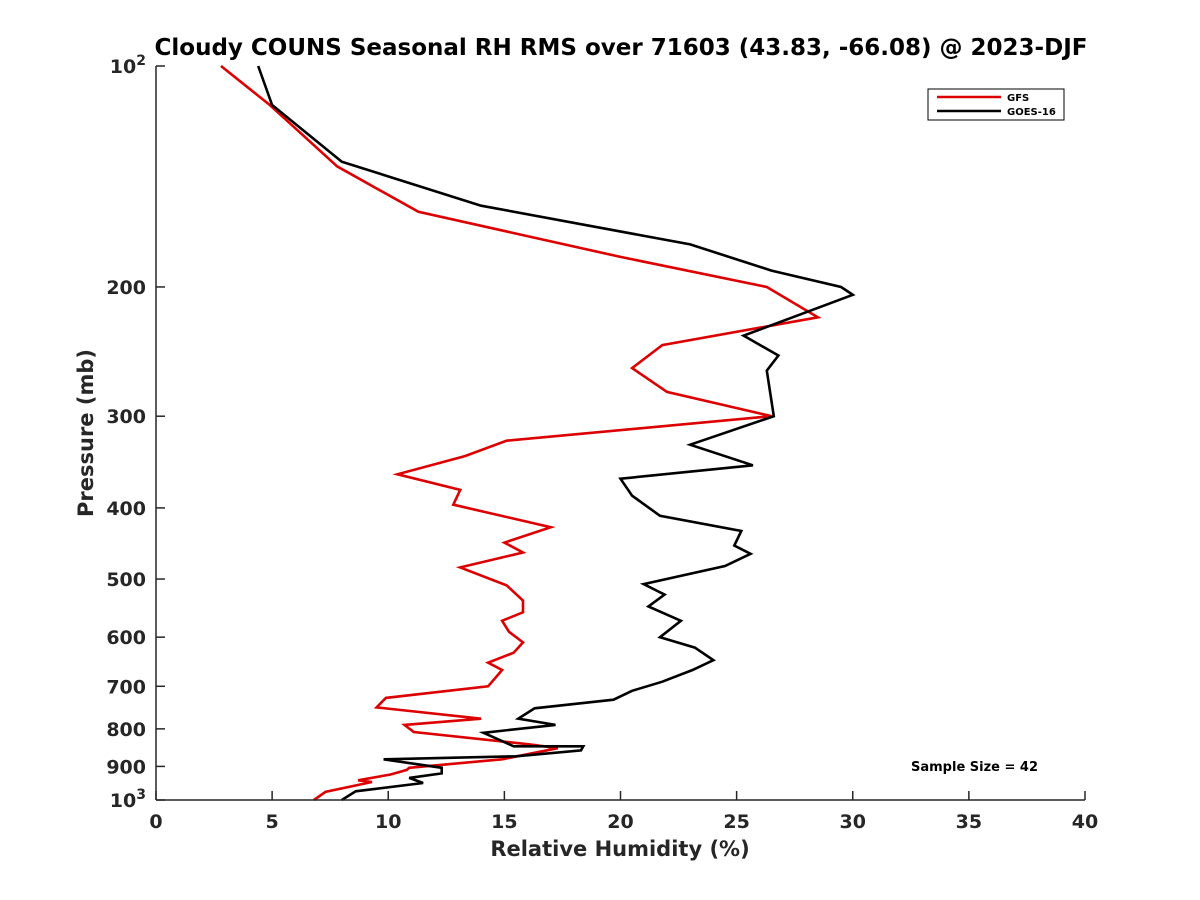  Describe the element at coordinates (128, 65) in the screenshot. I see `y-tick-label: 10²` at that location.